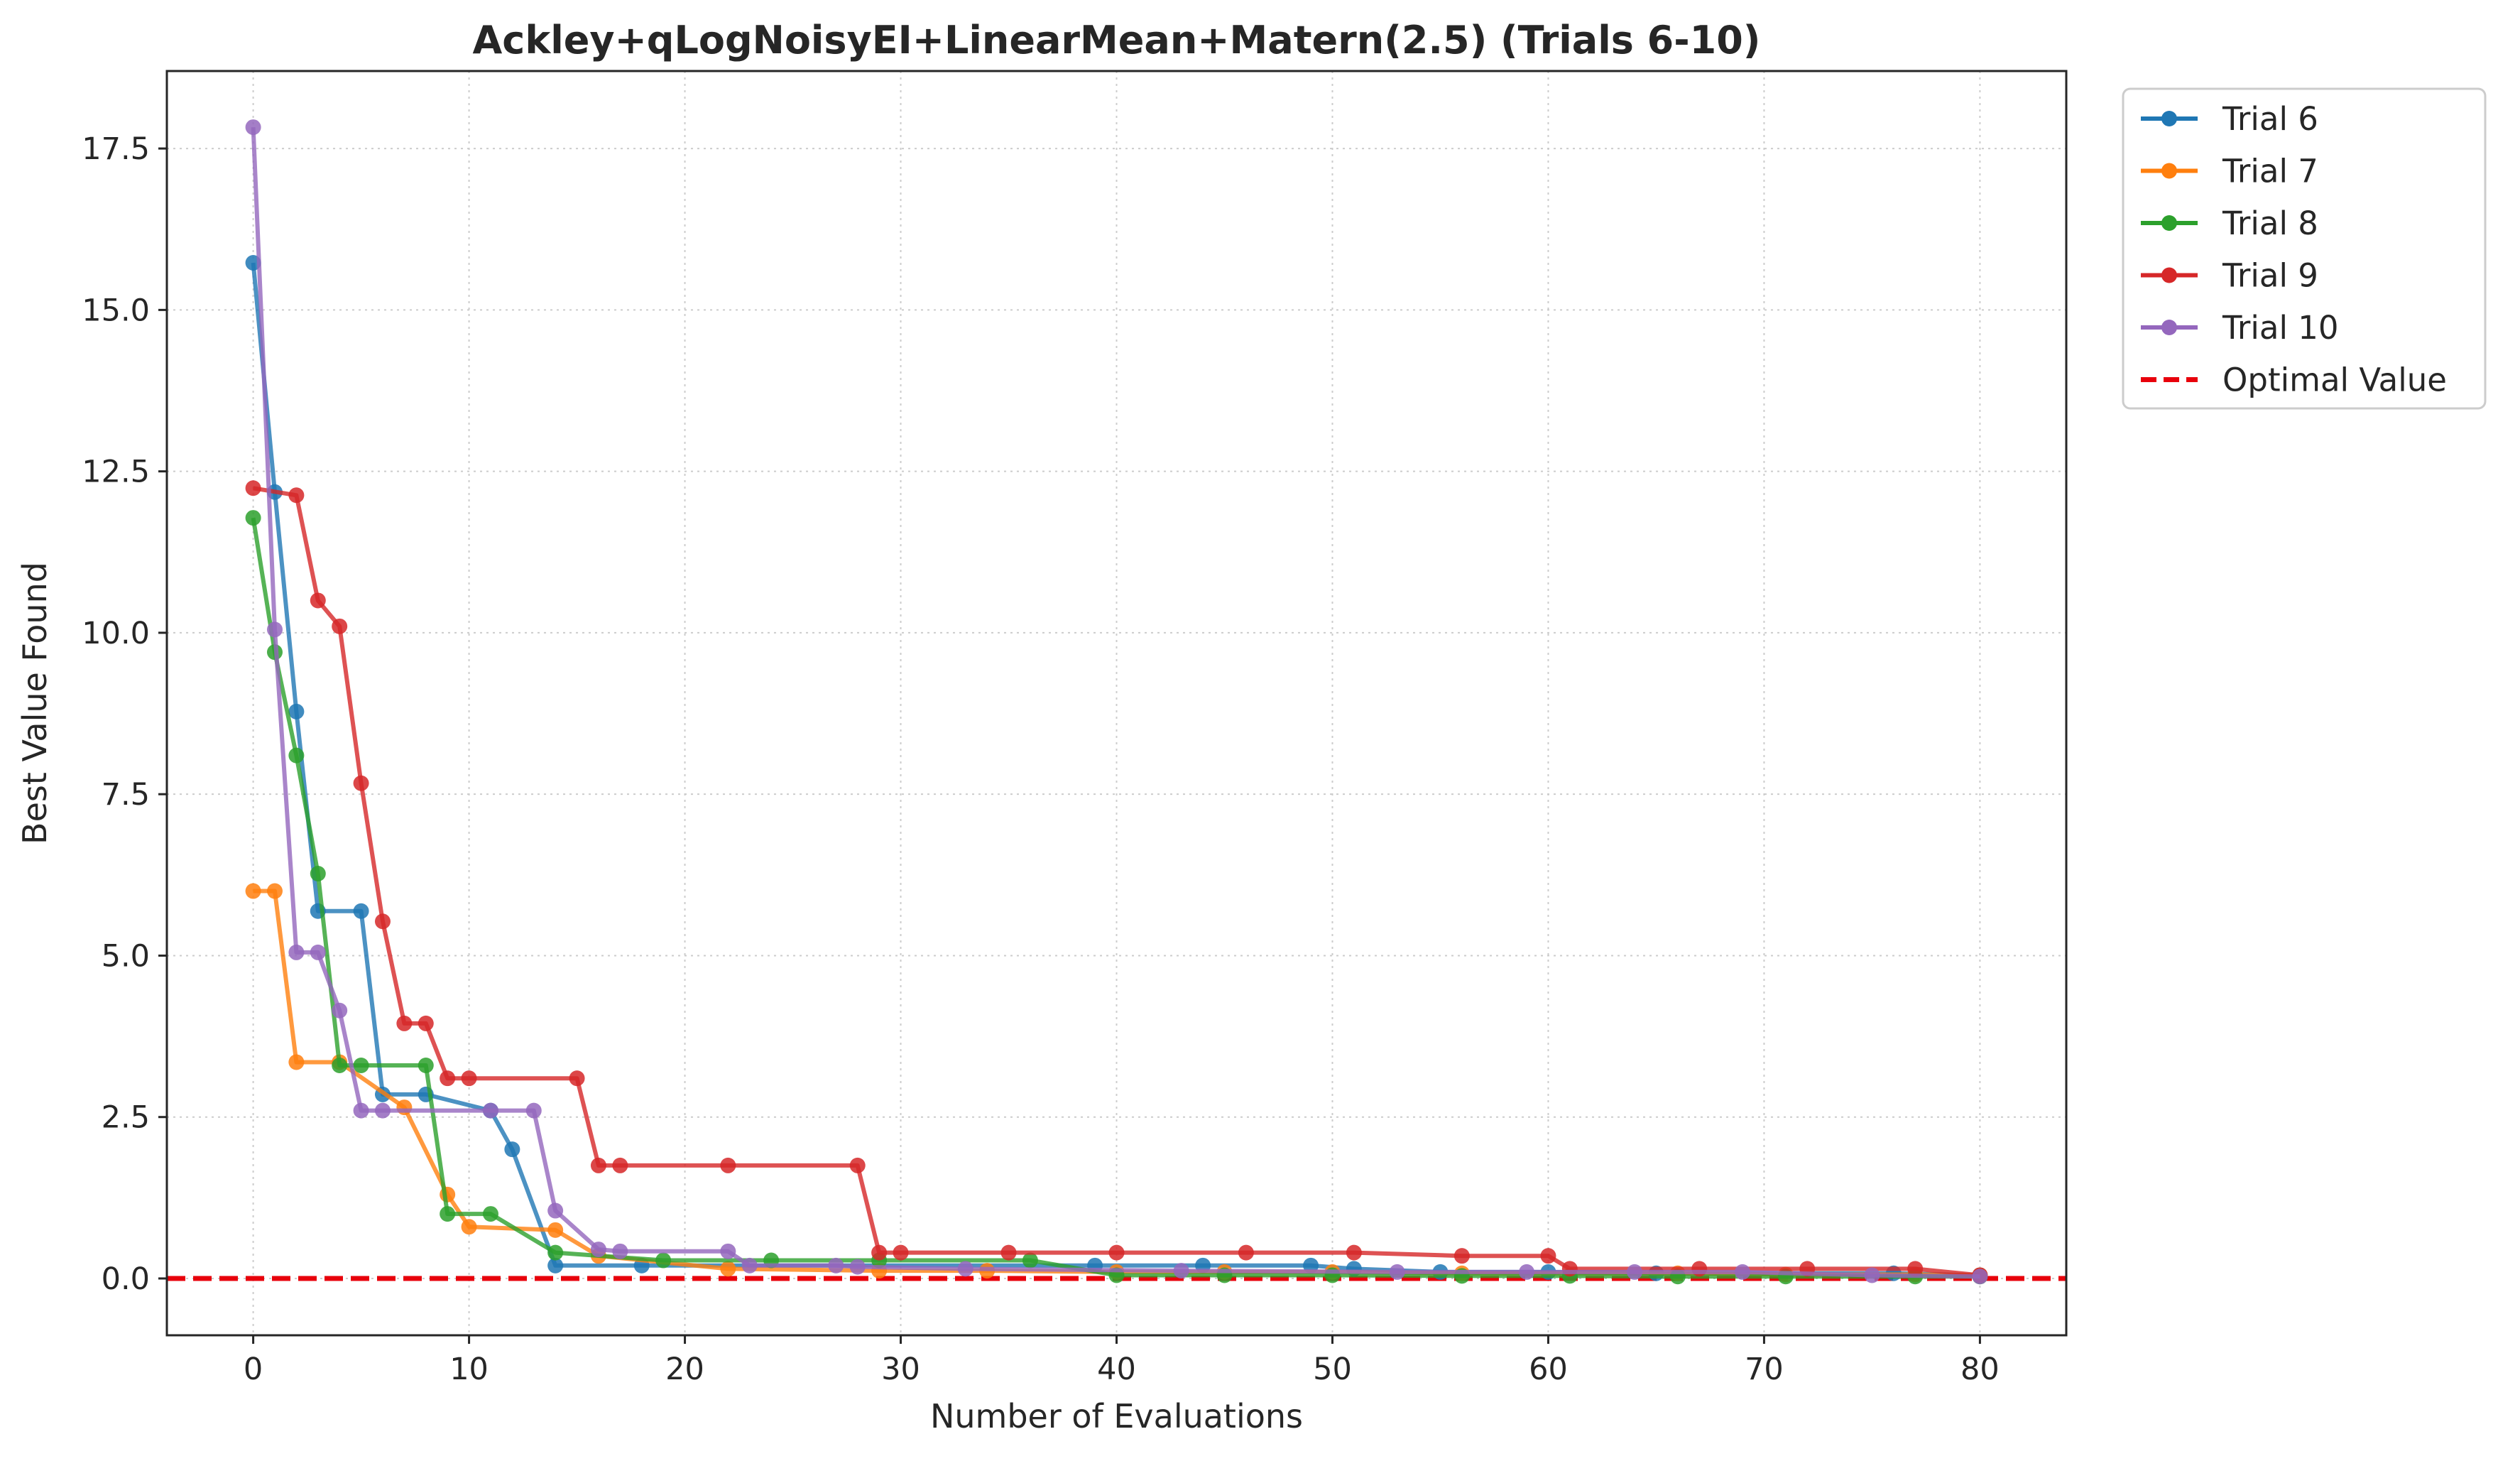 The width and height of the screenshot is (2520, 1461). What do you see at coordinates (254, 1369) in the screenshot?
I see `x-tick-label: 0` at bounding box center [254, 1369].